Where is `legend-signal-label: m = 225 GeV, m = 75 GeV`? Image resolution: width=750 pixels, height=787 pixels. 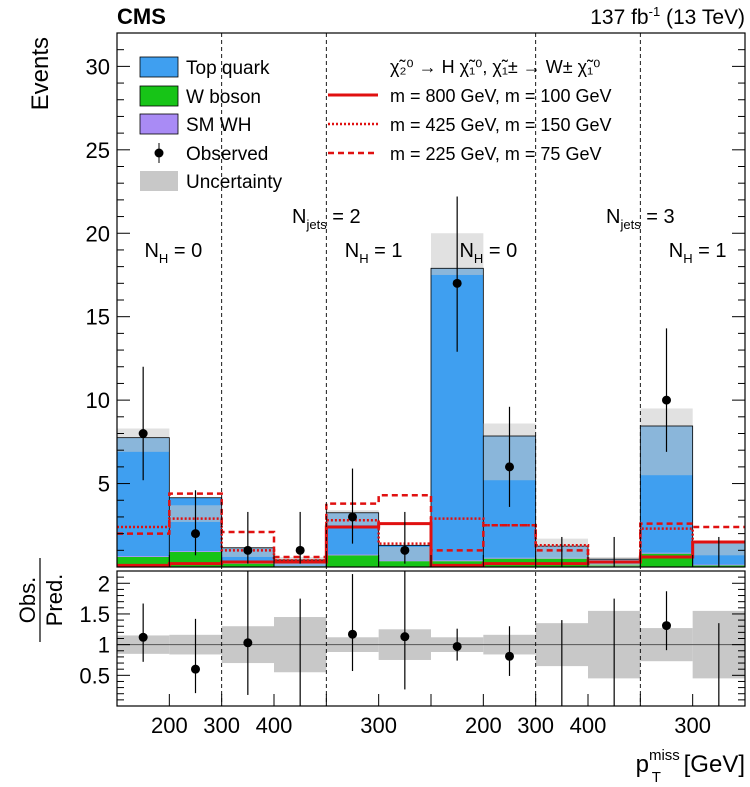 legend-signal-label: m = 225 GeV, m = 75 GeV is located at coordinates (495, 154).